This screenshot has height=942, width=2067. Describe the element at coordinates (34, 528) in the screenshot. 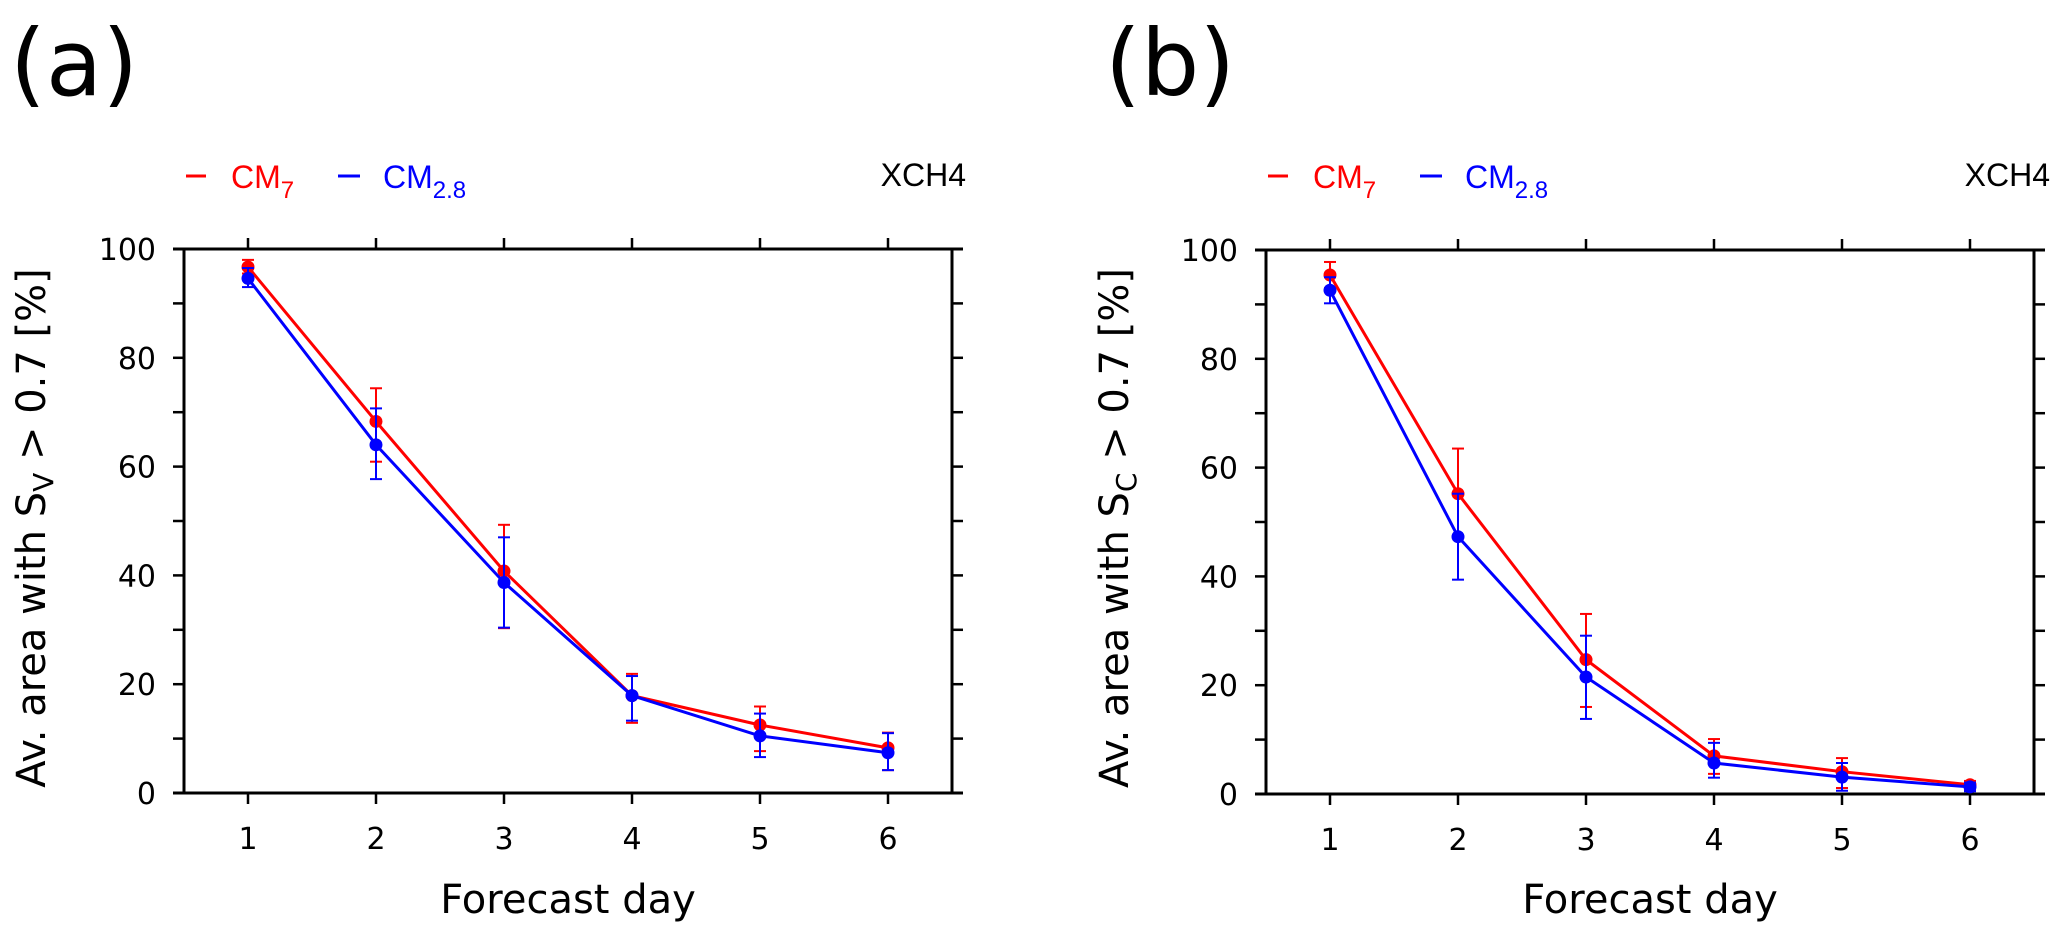

I see `y-axis-title: Av. area with SV > 0.7 [%]` at that location.